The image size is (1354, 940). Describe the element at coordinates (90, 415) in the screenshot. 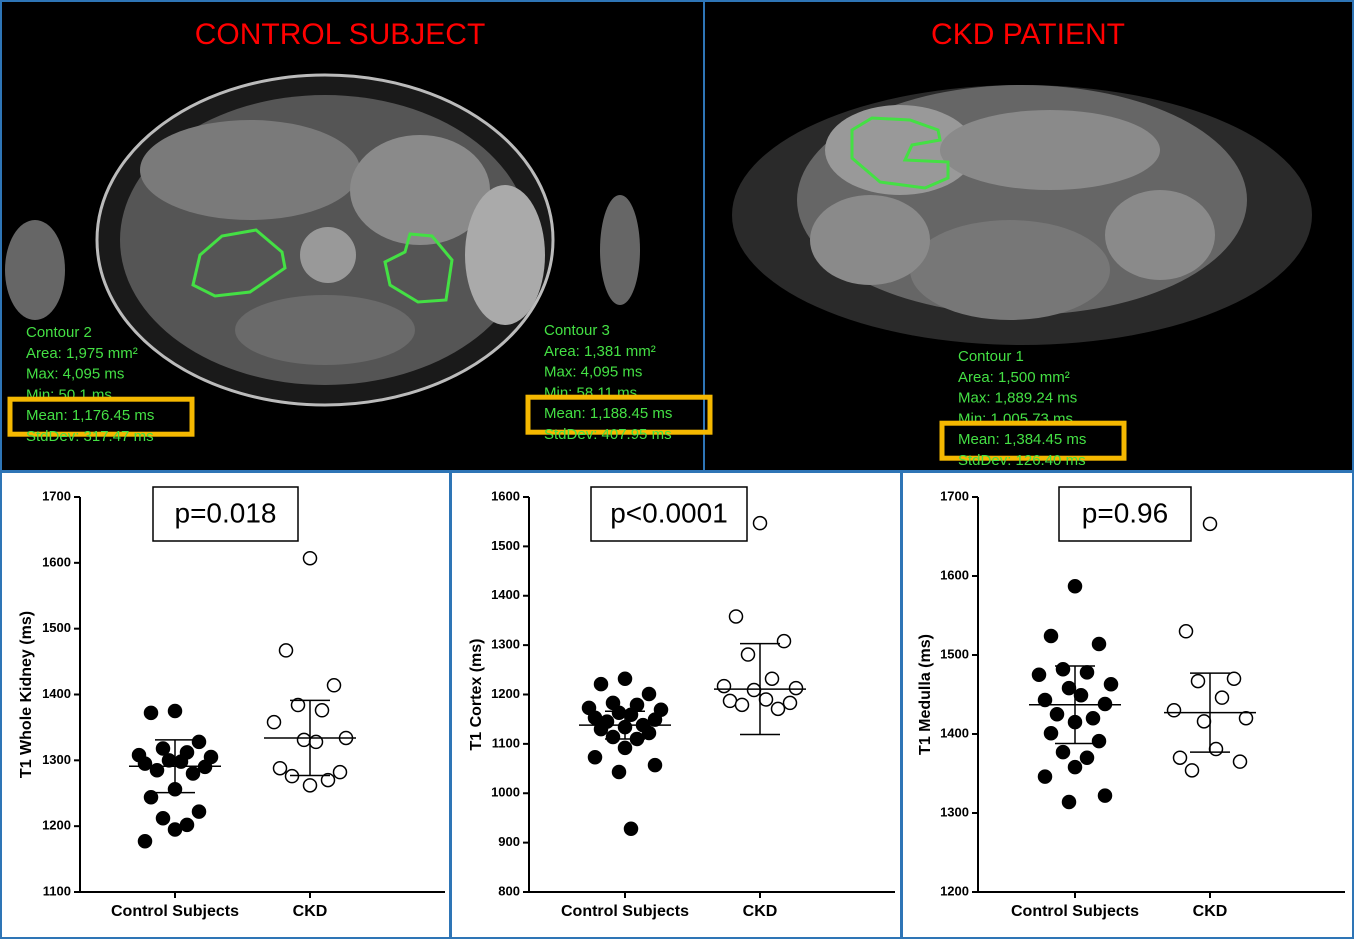

I see `contour-stat: Mean: 1,176.45 ms` at that location.